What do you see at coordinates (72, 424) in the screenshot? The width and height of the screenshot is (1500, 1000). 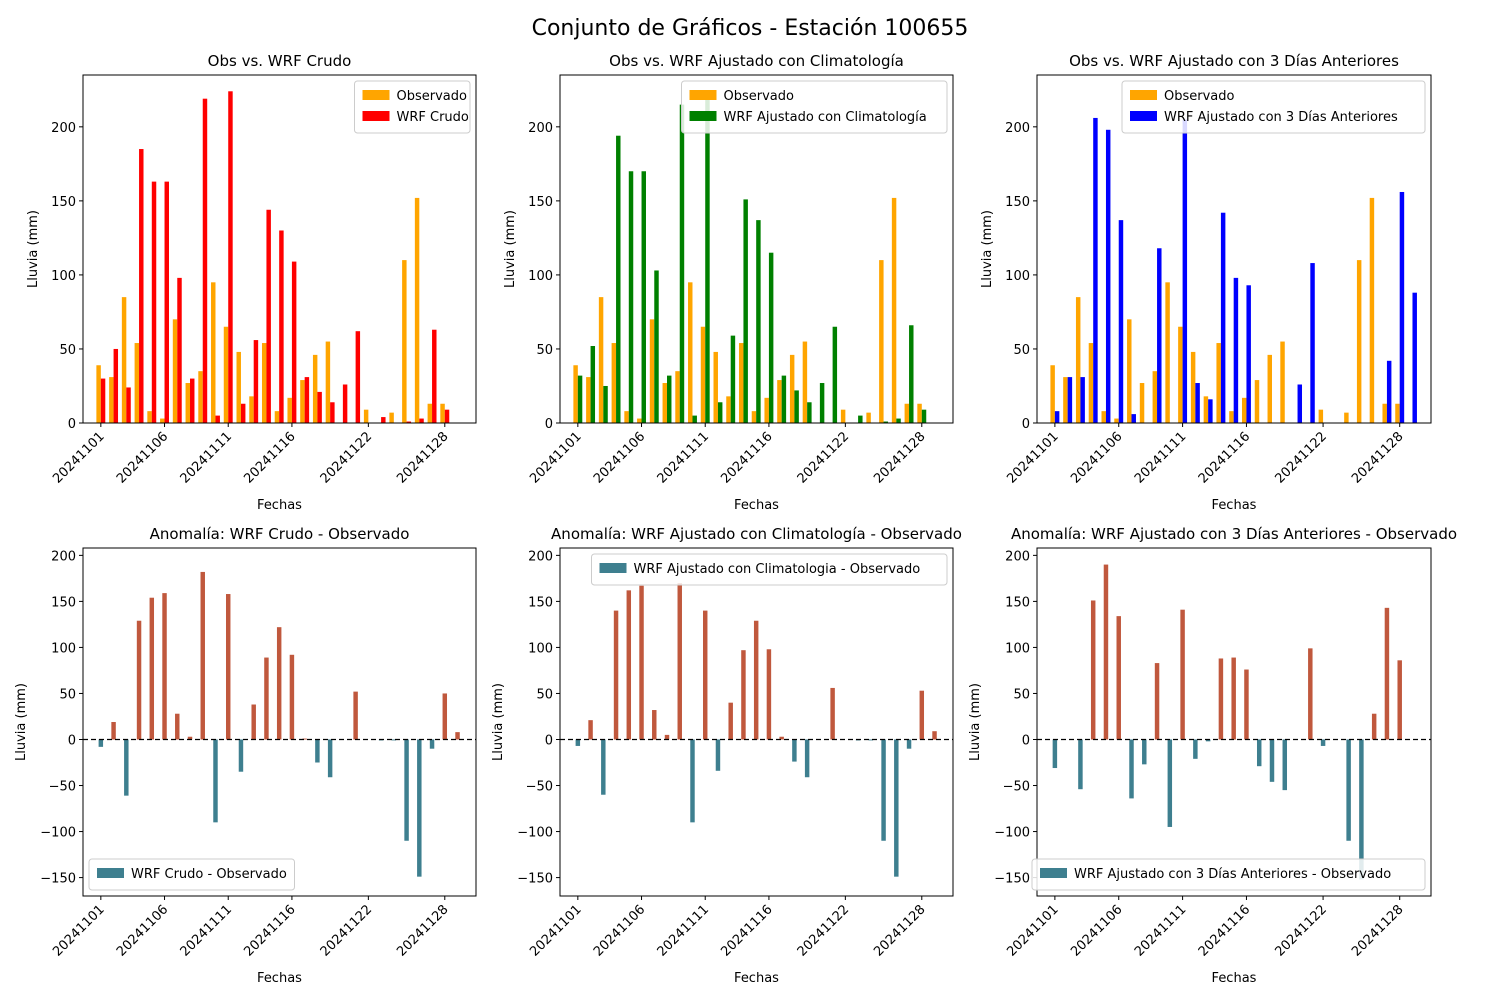 I see `y-tick-label: 0` at bounding box center [72, 424].